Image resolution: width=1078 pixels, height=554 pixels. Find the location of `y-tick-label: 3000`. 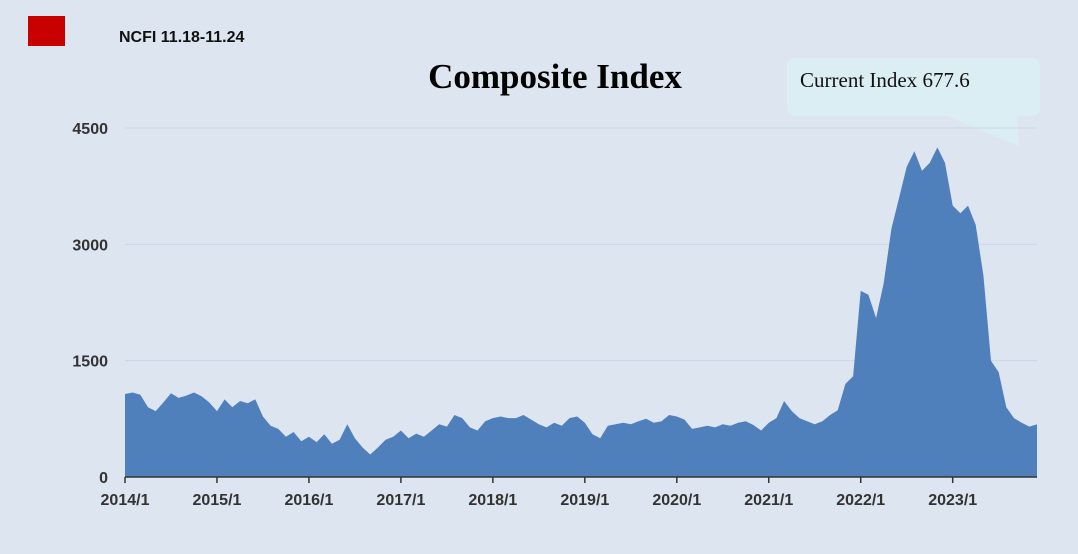

y-tick-label: 3000 is located at coordinates (90, 245).